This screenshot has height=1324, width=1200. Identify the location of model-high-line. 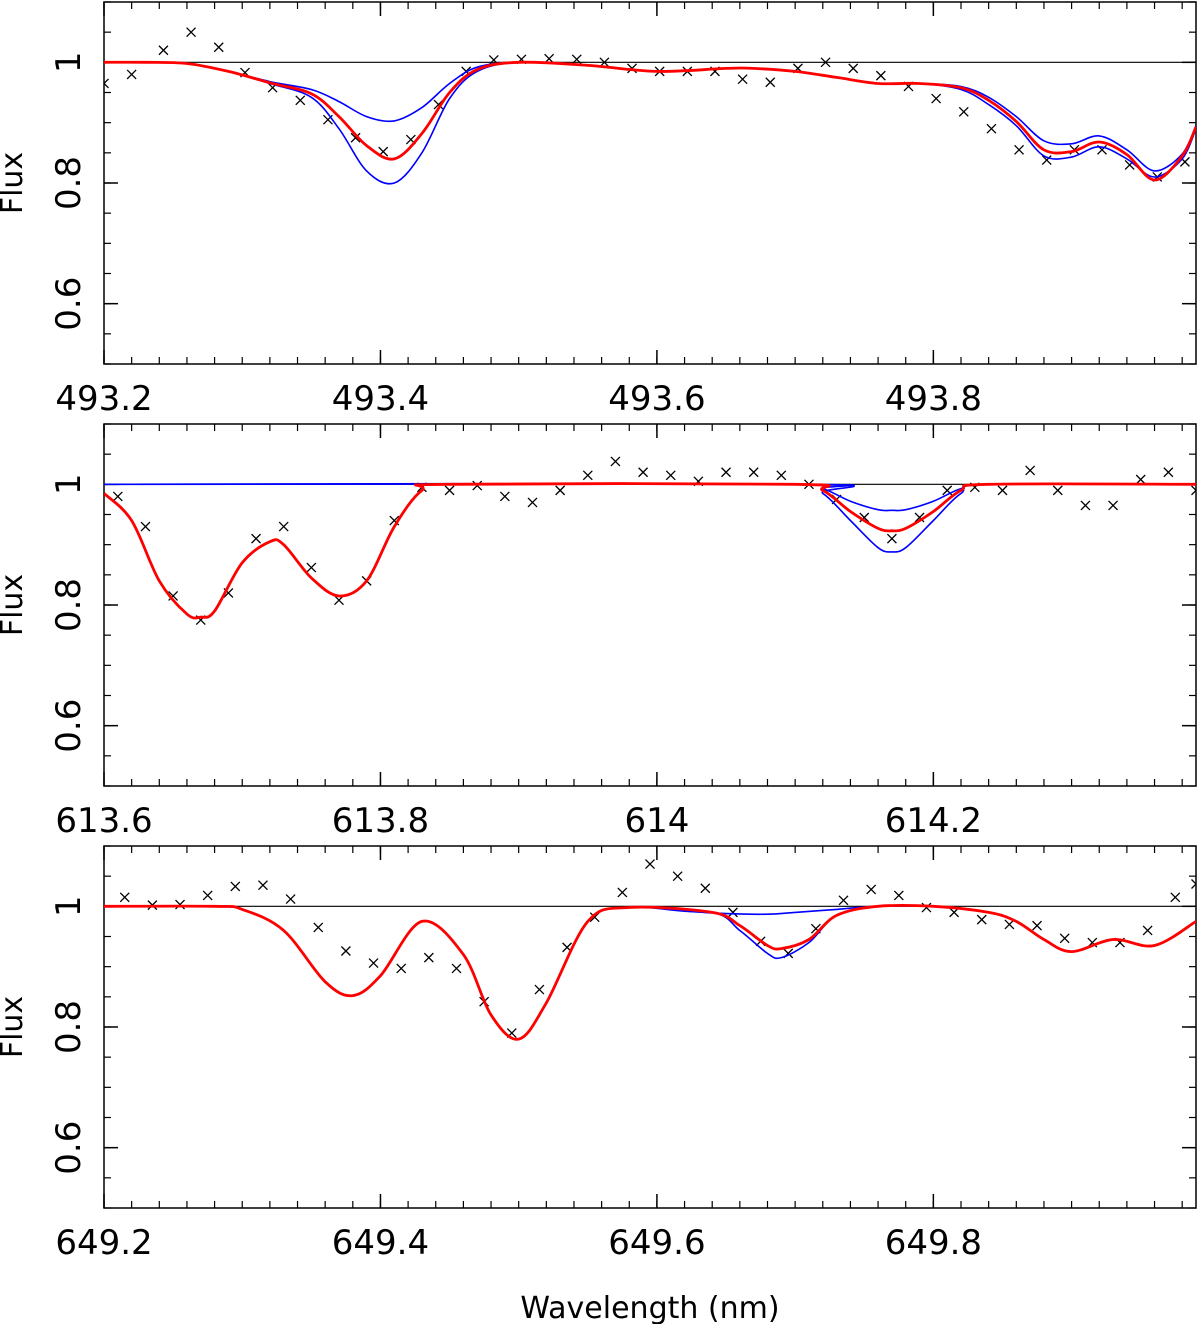
(650, 972).